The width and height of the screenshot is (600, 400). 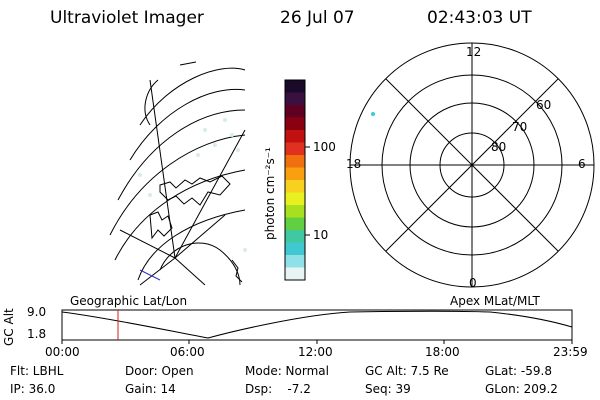 I want to click on alt-xtick-0600: 06:00, so click(x=187, y=352).